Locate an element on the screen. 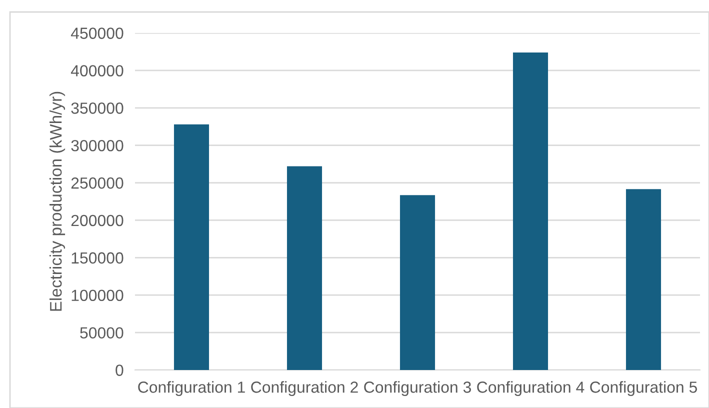 Image resolution: width=709 pixels, height=408 pixels. y-tick-label: 50000 is located at coordinates (102, 332).